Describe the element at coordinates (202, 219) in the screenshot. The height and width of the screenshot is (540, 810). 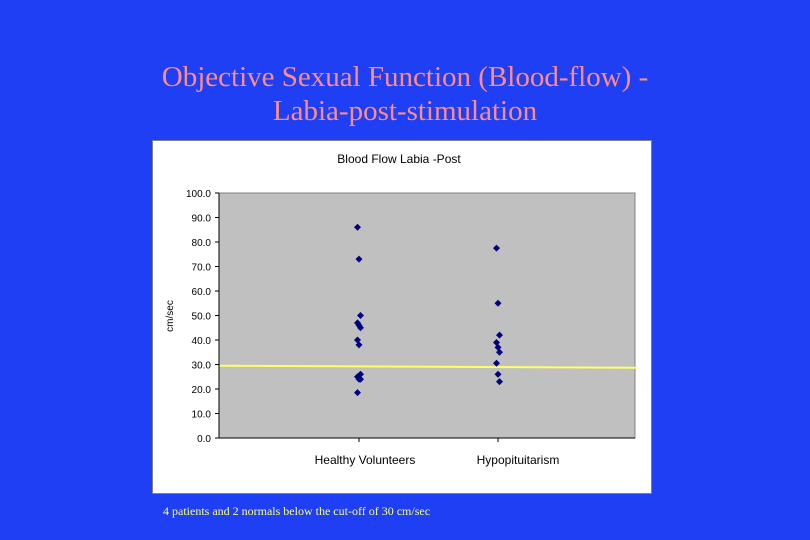
I see `y-tick-label: 90.0` at that location.